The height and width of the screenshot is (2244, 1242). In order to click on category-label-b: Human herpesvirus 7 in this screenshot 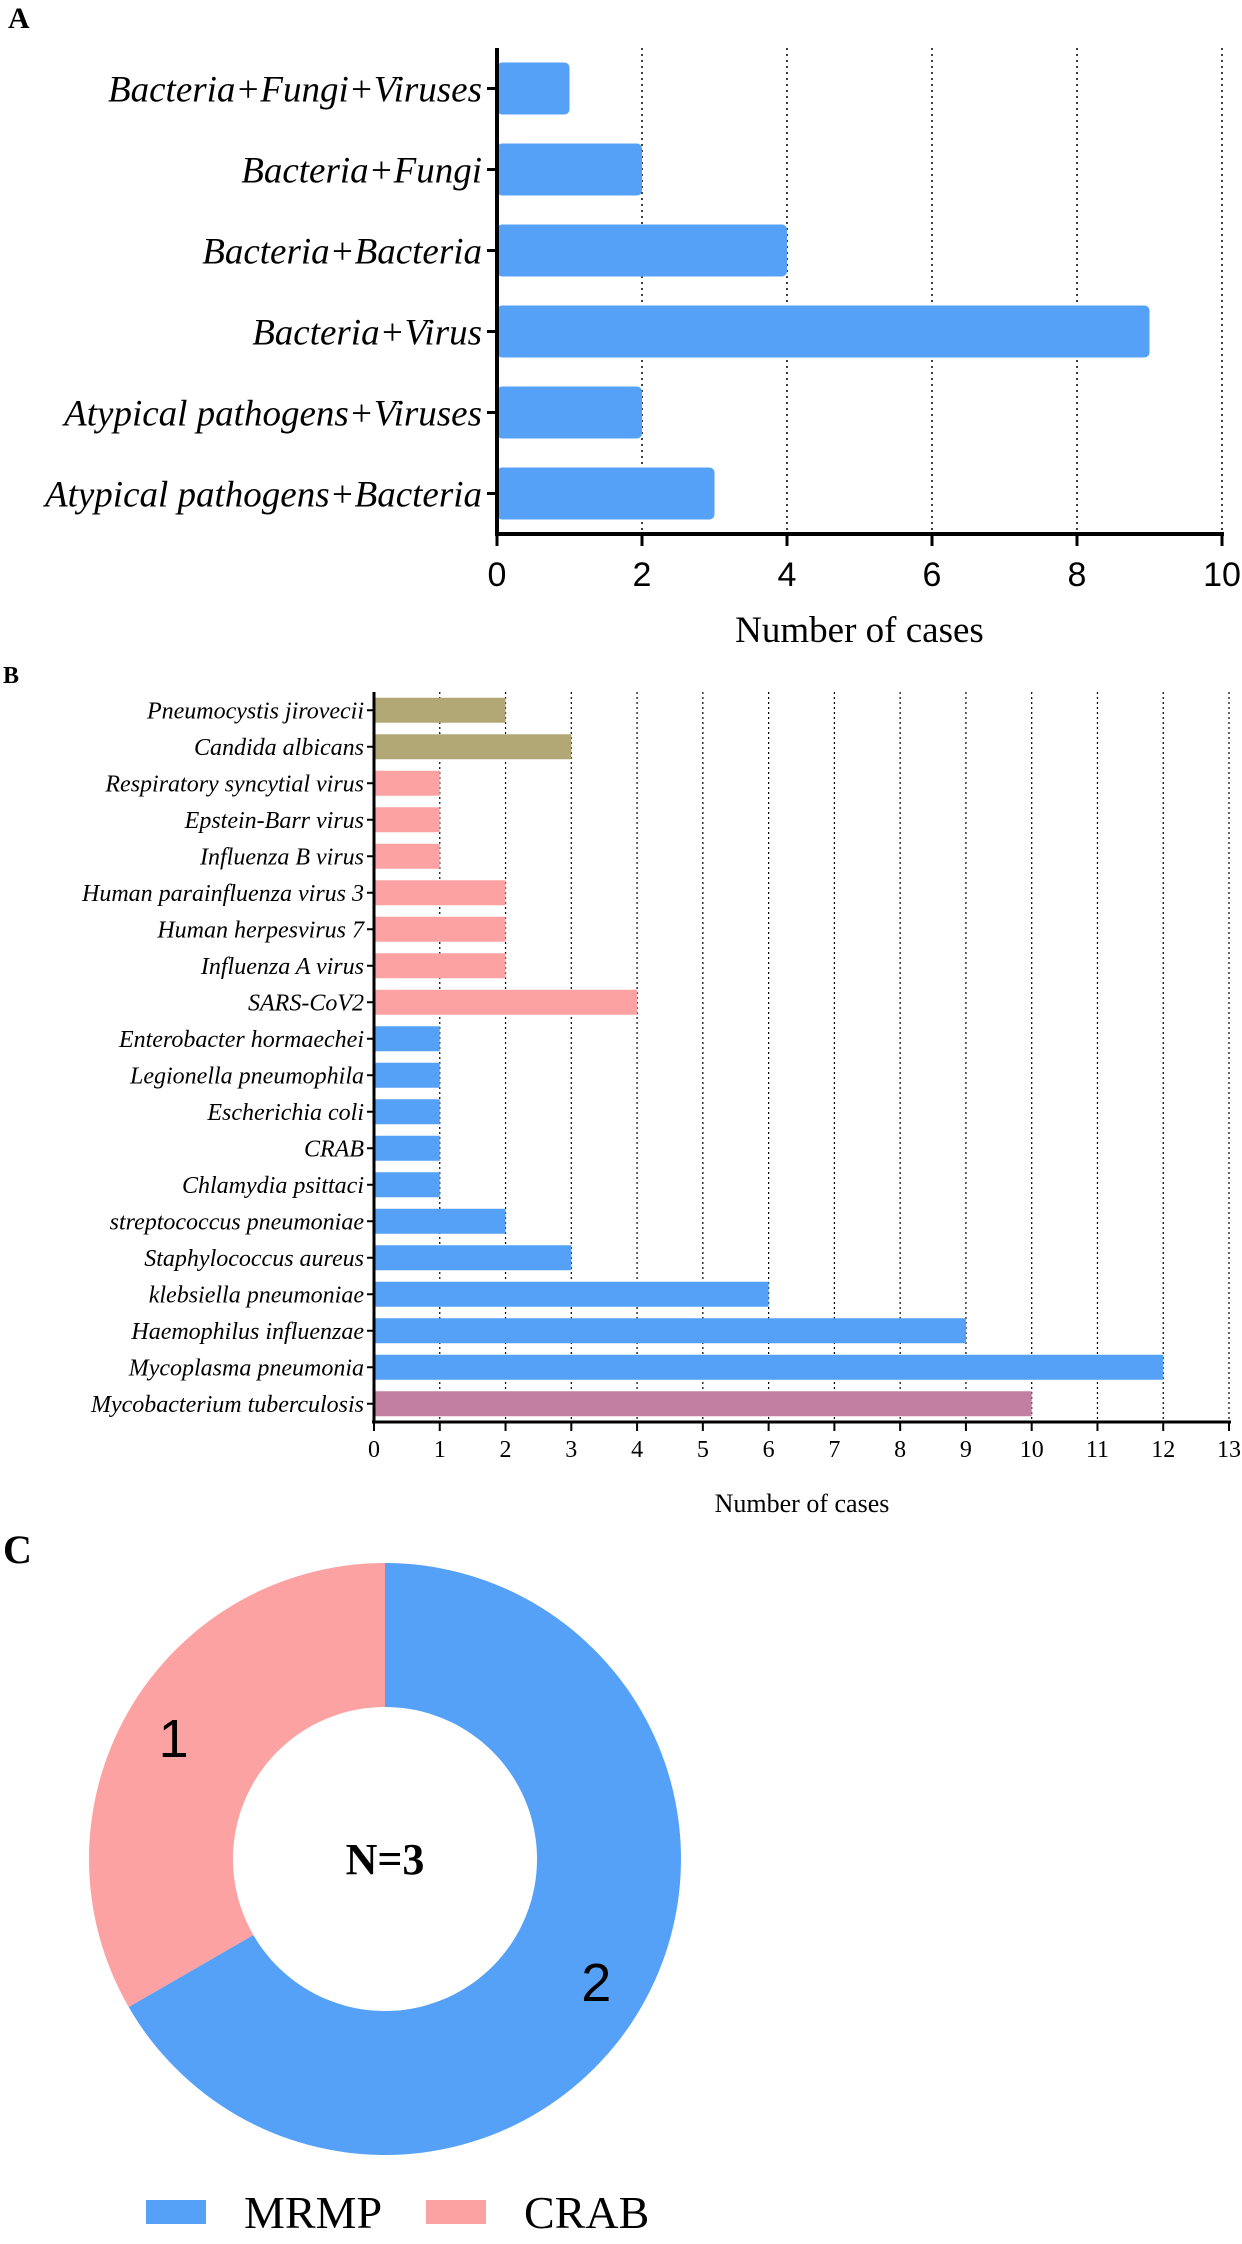, I will do `click(260, 930)`.